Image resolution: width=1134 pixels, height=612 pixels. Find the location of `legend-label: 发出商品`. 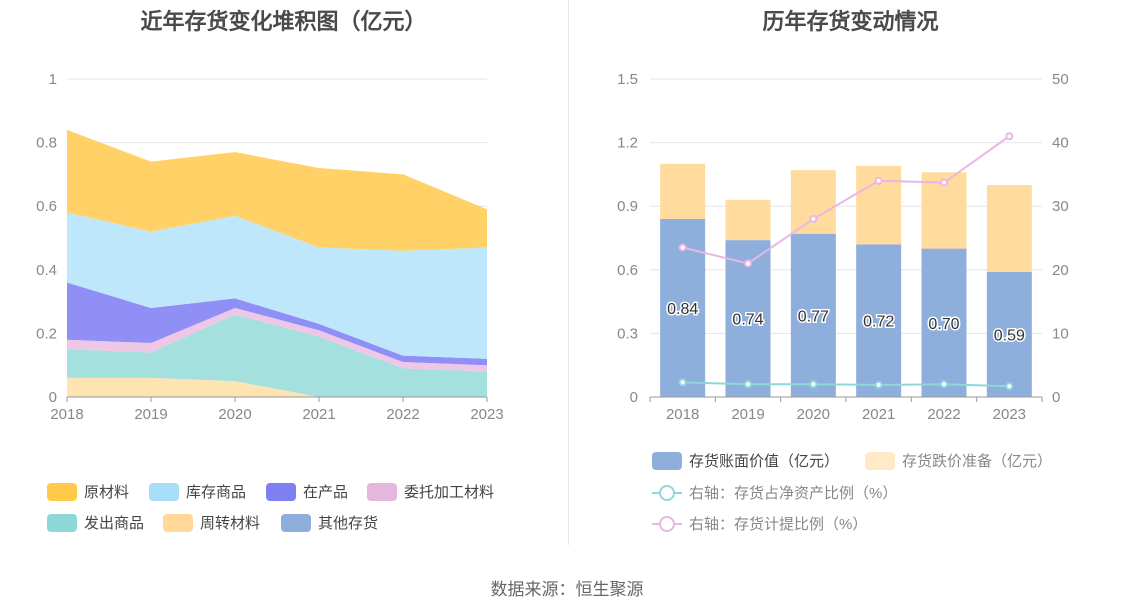

legend-label: 发出商品 is located at coordinates (114, 523).